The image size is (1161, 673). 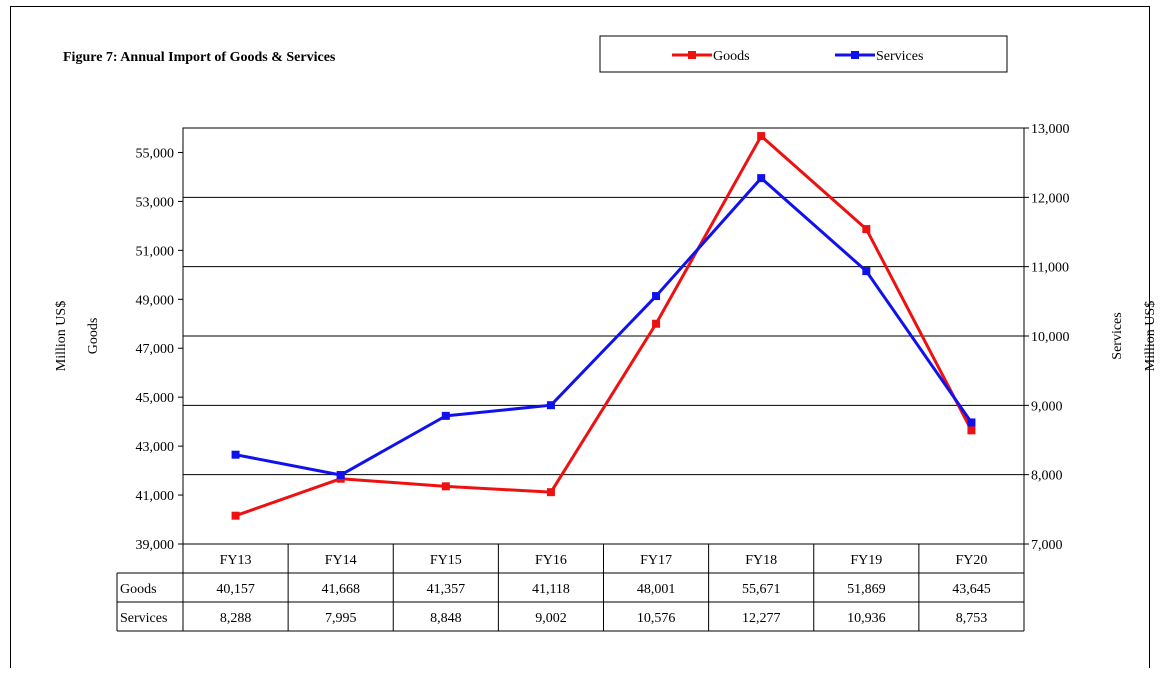 What do you see at coordinates (855, 55) in the screenshot?
I see `legend-marker-services` at bounding box center [855, 55].